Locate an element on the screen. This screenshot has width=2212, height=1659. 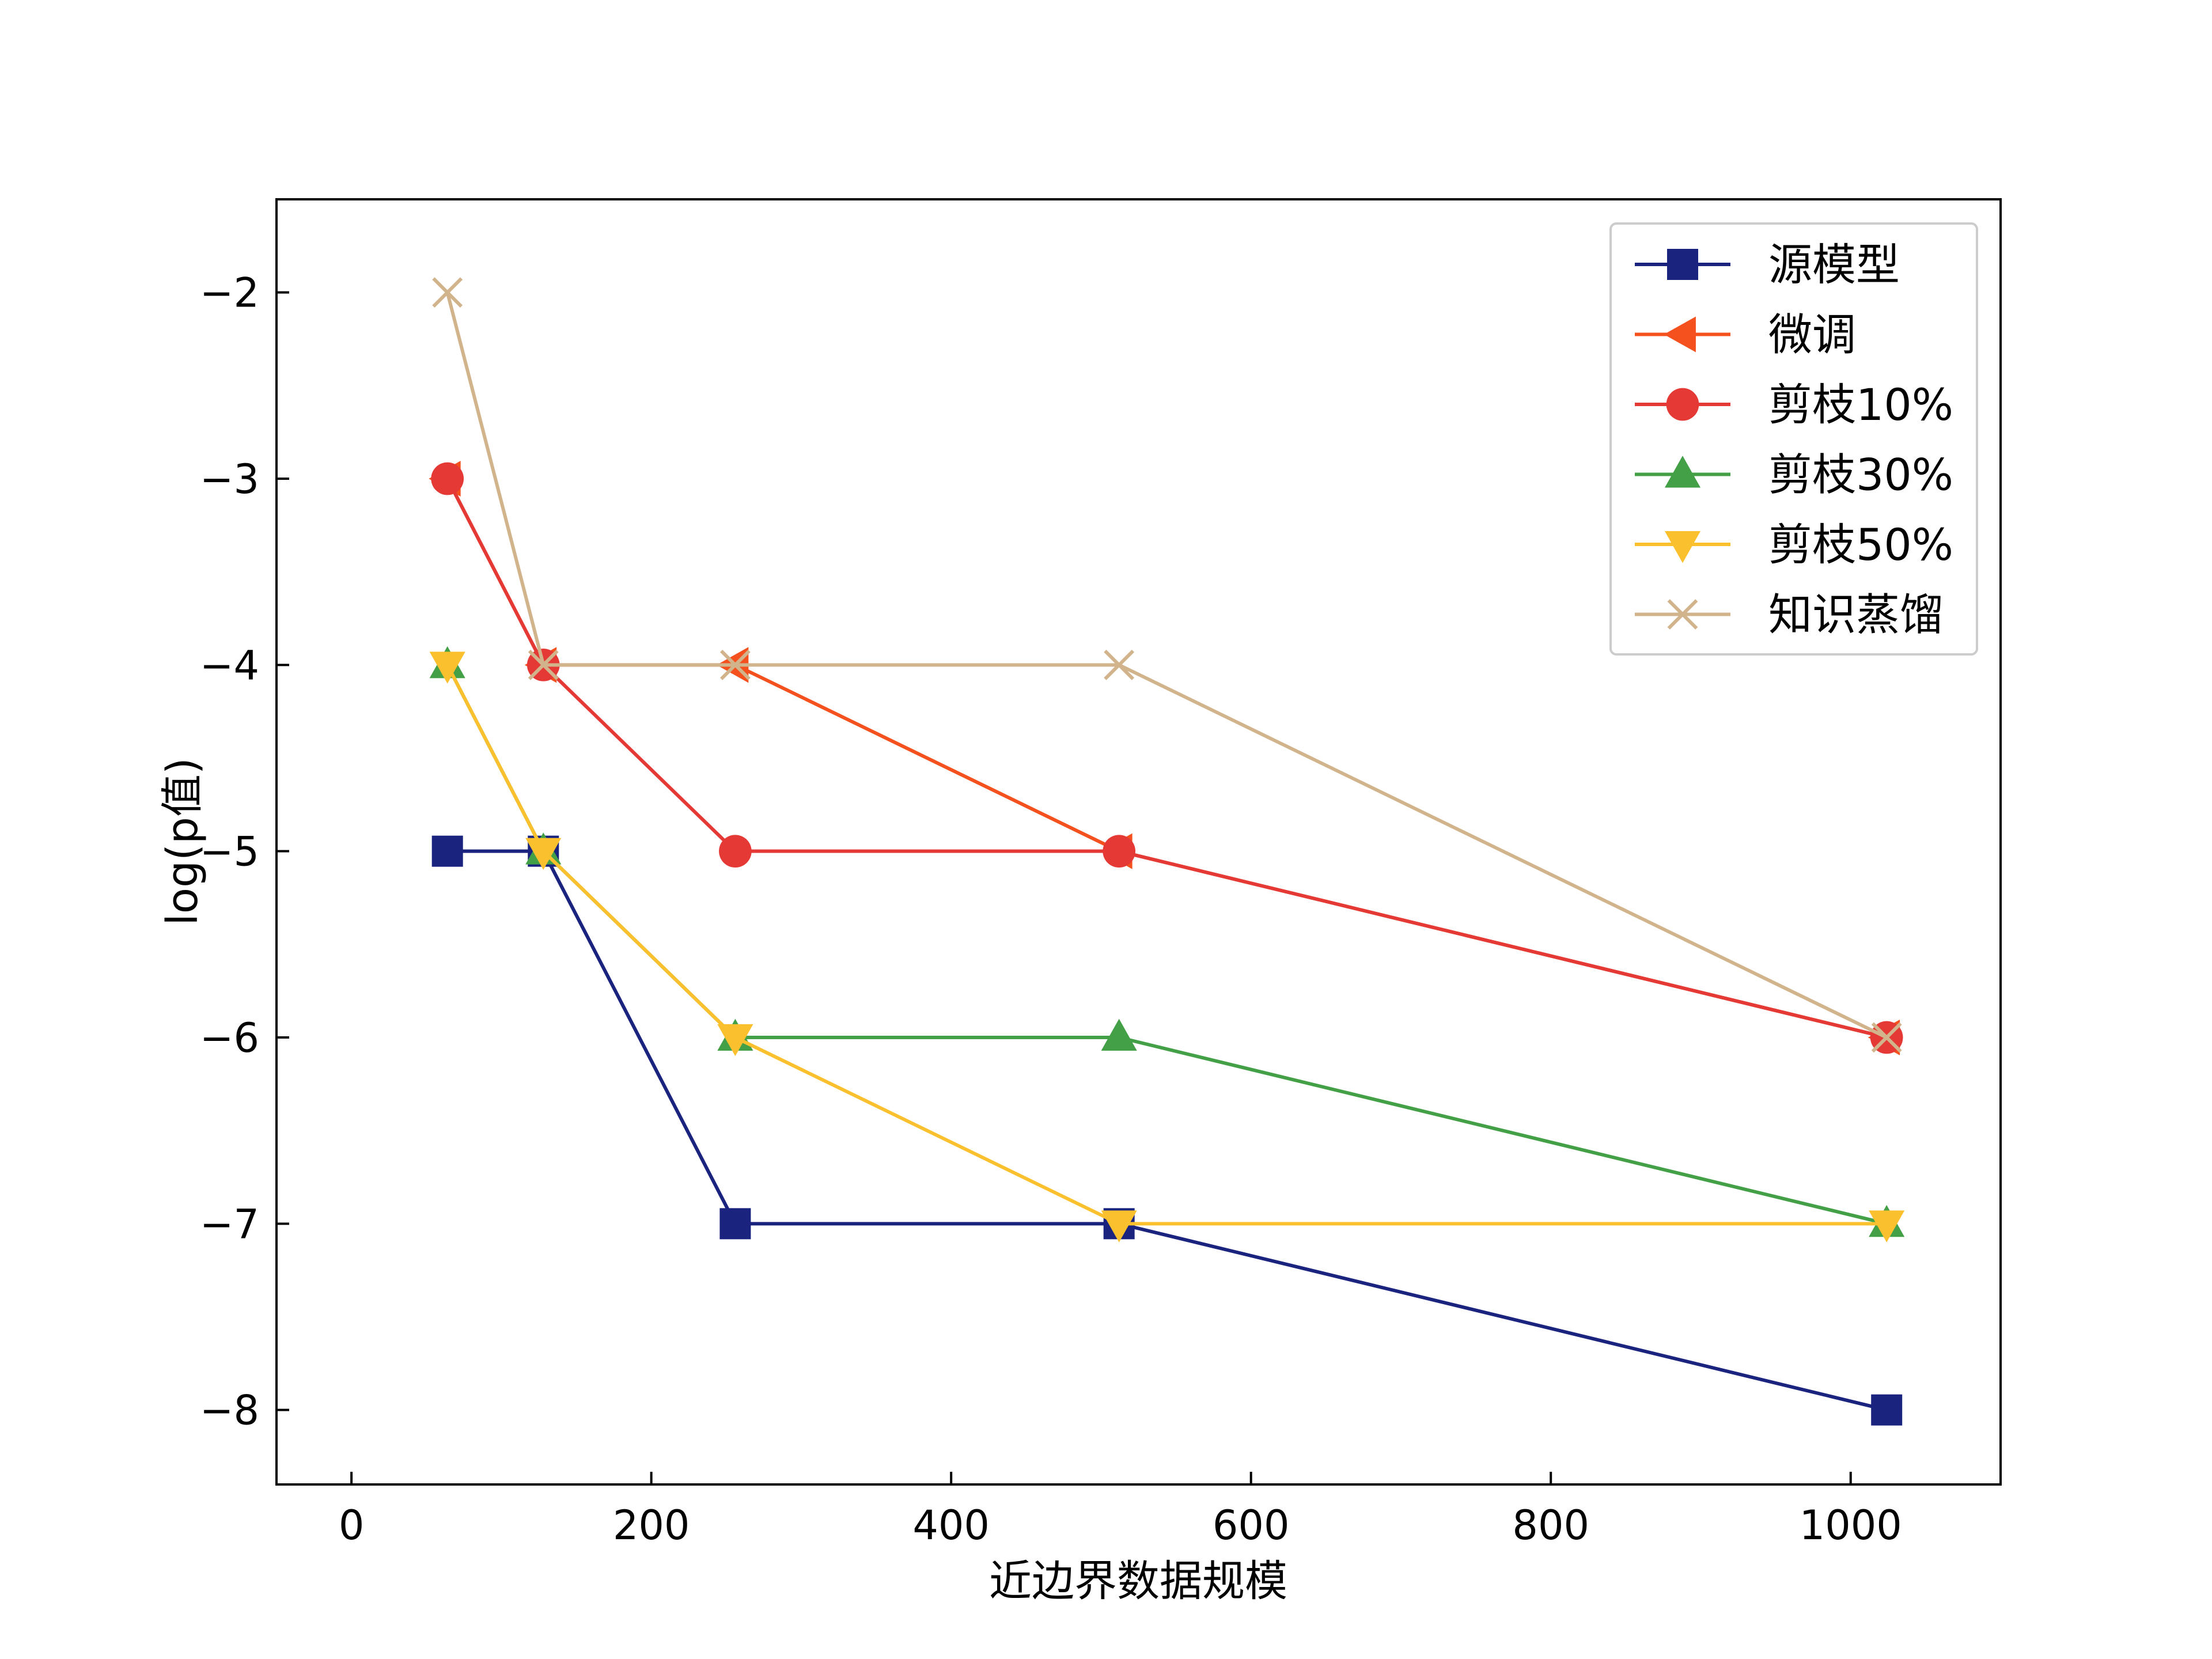
legend-item: 源模型 is located at coordinates (1767, 264).